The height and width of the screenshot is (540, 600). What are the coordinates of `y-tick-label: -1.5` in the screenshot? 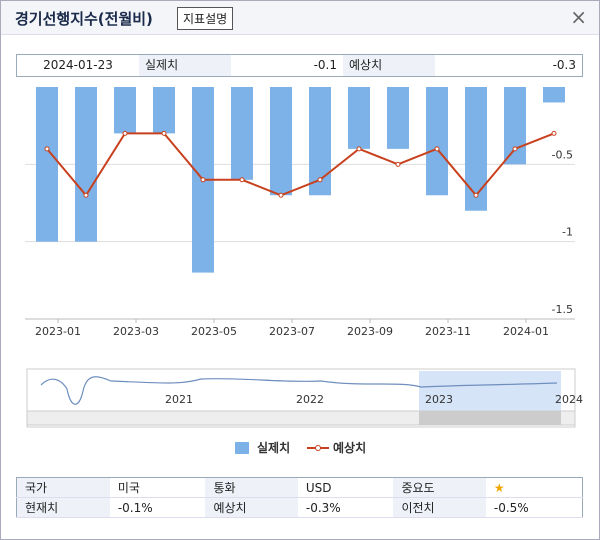 It's located at (562, 309).